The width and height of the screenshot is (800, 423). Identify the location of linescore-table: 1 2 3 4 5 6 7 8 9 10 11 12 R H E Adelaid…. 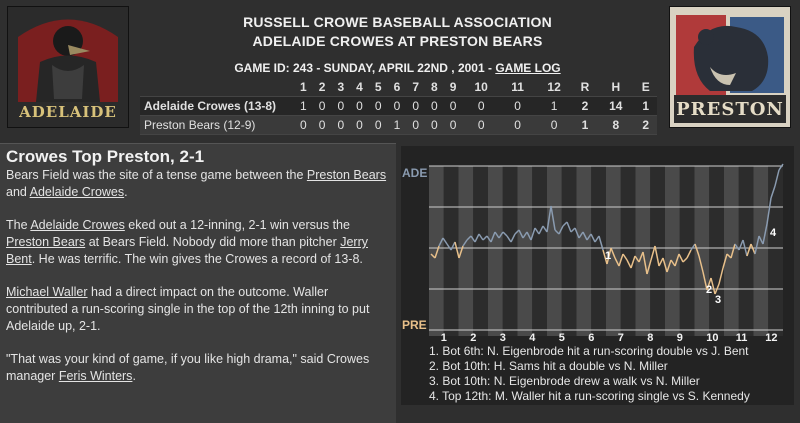
(398, 106).